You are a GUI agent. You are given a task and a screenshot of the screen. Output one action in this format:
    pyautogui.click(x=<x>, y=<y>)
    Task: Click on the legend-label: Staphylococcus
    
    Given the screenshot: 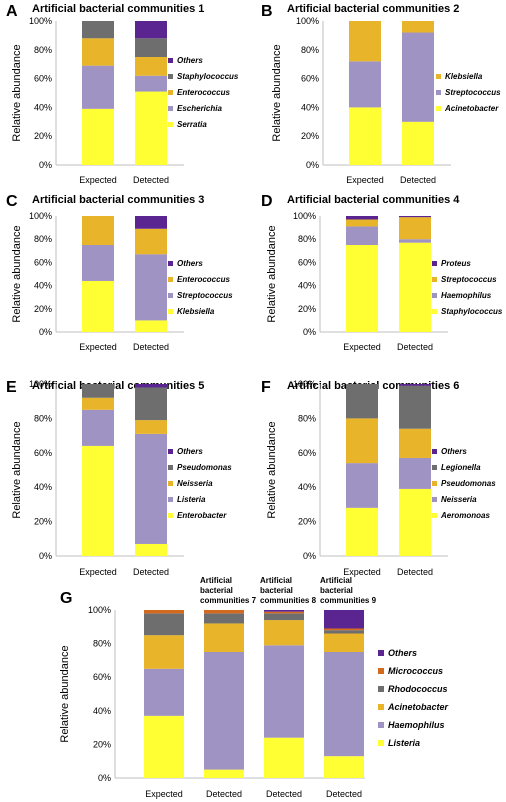 What is the action you would take?
    pyautogui.click(x=472, y=311)
    